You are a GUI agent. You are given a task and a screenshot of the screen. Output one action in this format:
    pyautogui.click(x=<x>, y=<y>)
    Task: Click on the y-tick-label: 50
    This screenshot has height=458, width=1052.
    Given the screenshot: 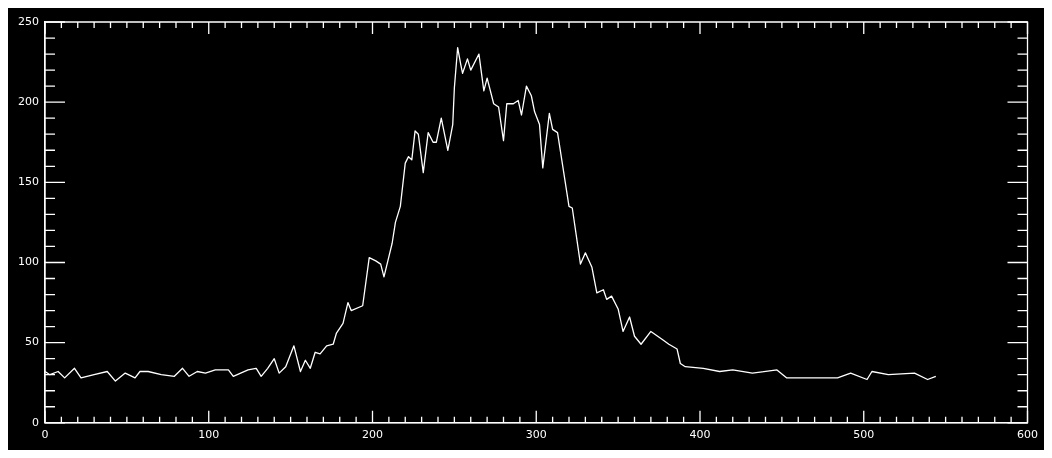 What is the action you would take?
    pyautogui.click(x=32, y=342)
    